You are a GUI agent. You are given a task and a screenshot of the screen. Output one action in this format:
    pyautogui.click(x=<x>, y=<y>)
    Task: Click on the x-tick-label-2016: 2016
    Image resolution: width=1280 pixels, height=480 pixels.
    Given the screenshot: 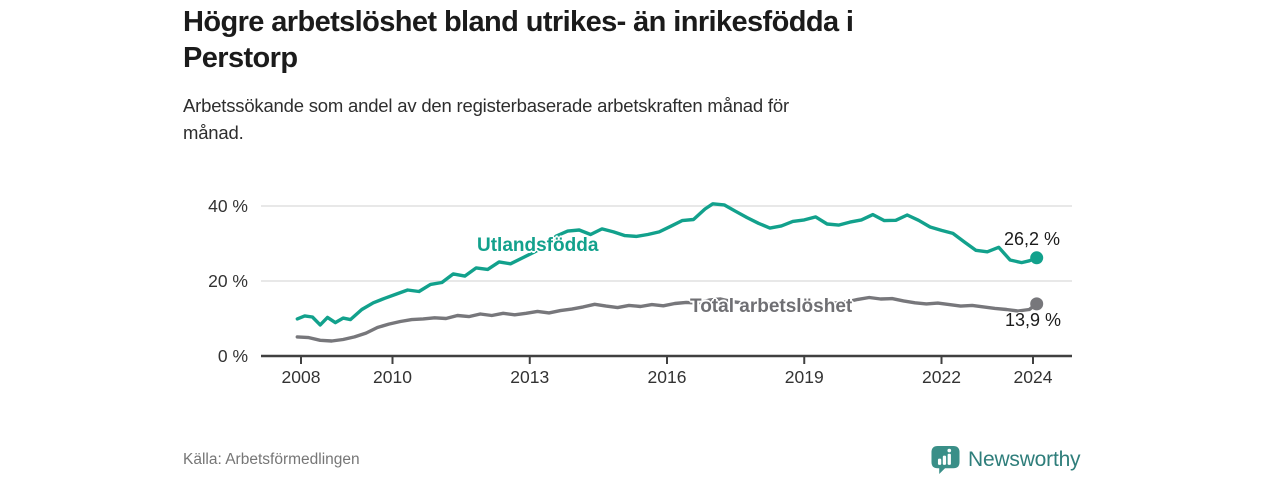 What is the action you would take?
    pyautogui.click(x=667, y=377)
    